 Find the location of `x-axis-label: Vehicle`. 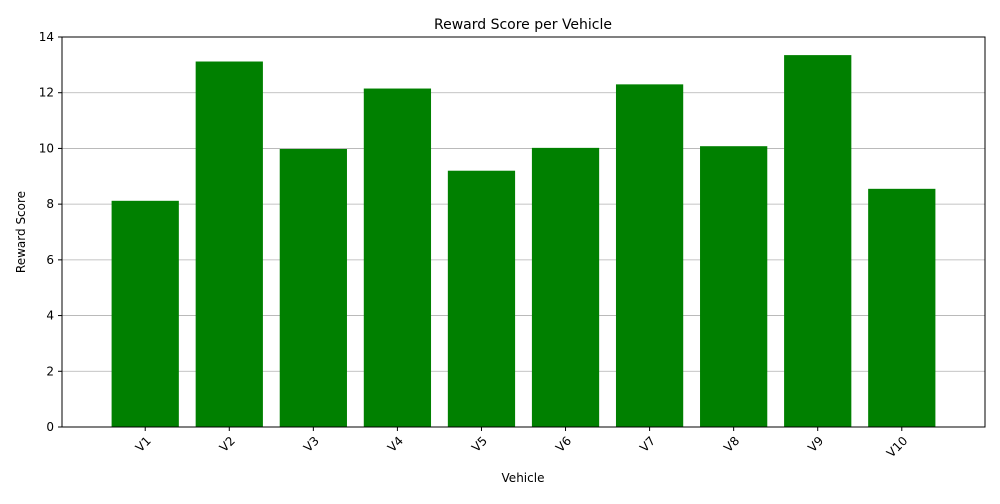

x-axis-label: Vehicle is located at coordinates (523, 478).